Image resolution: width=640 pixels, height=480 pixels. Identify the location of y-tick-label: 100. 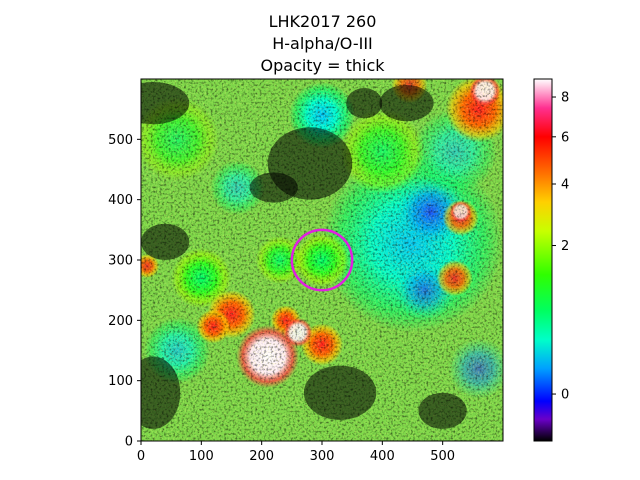
(120, 381).